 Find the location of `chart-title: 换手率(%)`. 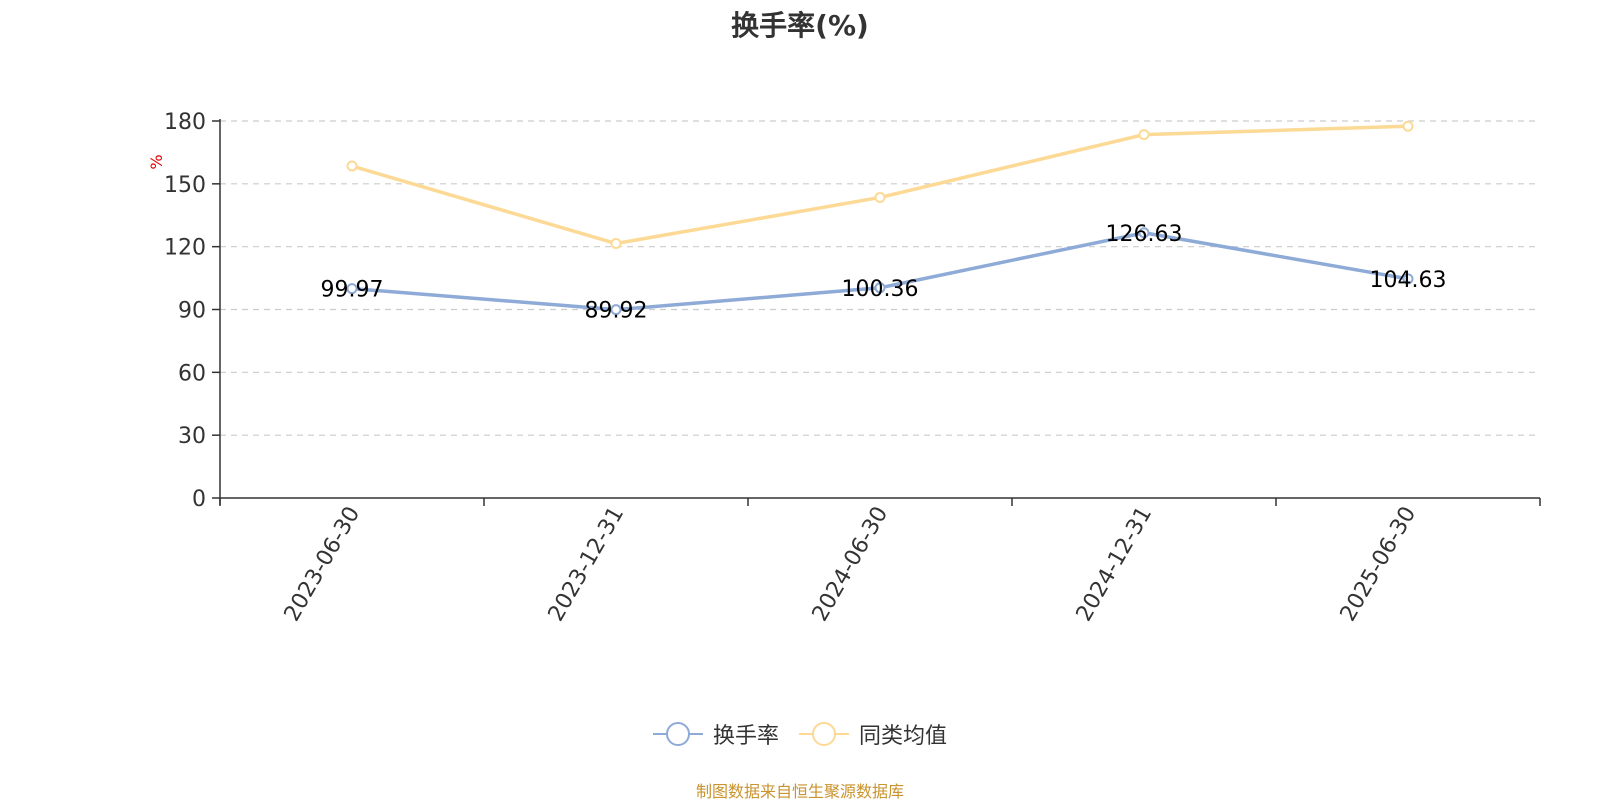

chart-title: 换手率(%) is located at coordinates (800, 25).